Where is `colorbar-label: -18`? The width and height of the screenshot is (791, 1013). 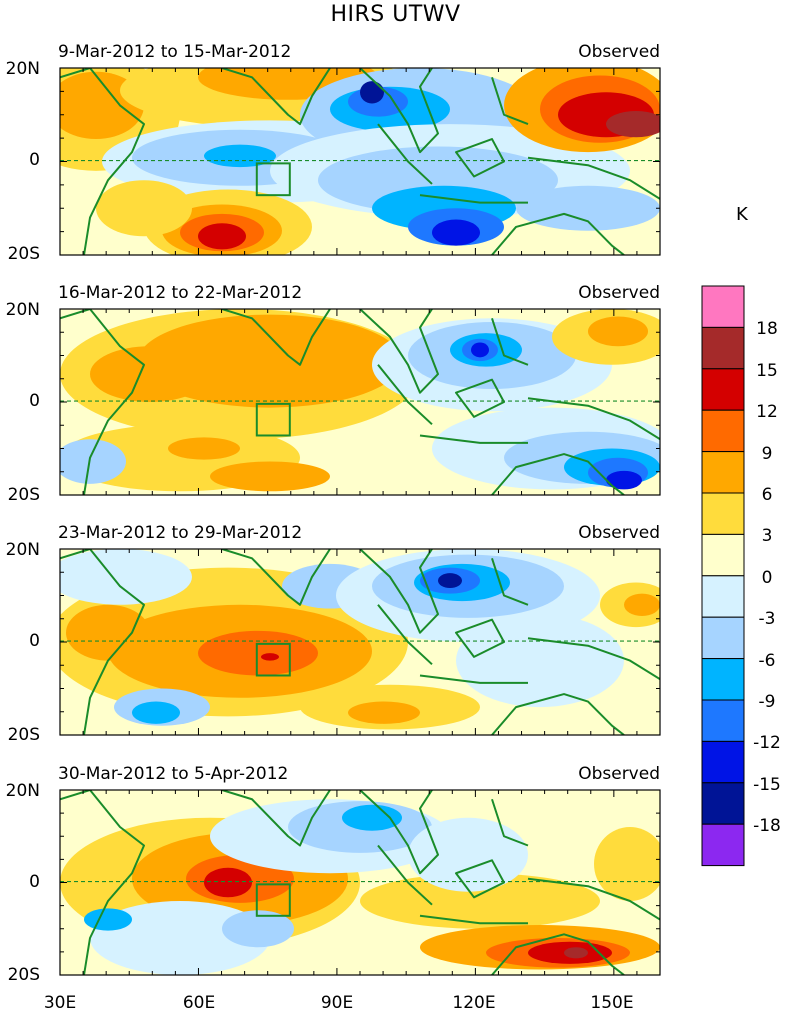 colorbar-label: -18 is located at coordinates (767, 826).